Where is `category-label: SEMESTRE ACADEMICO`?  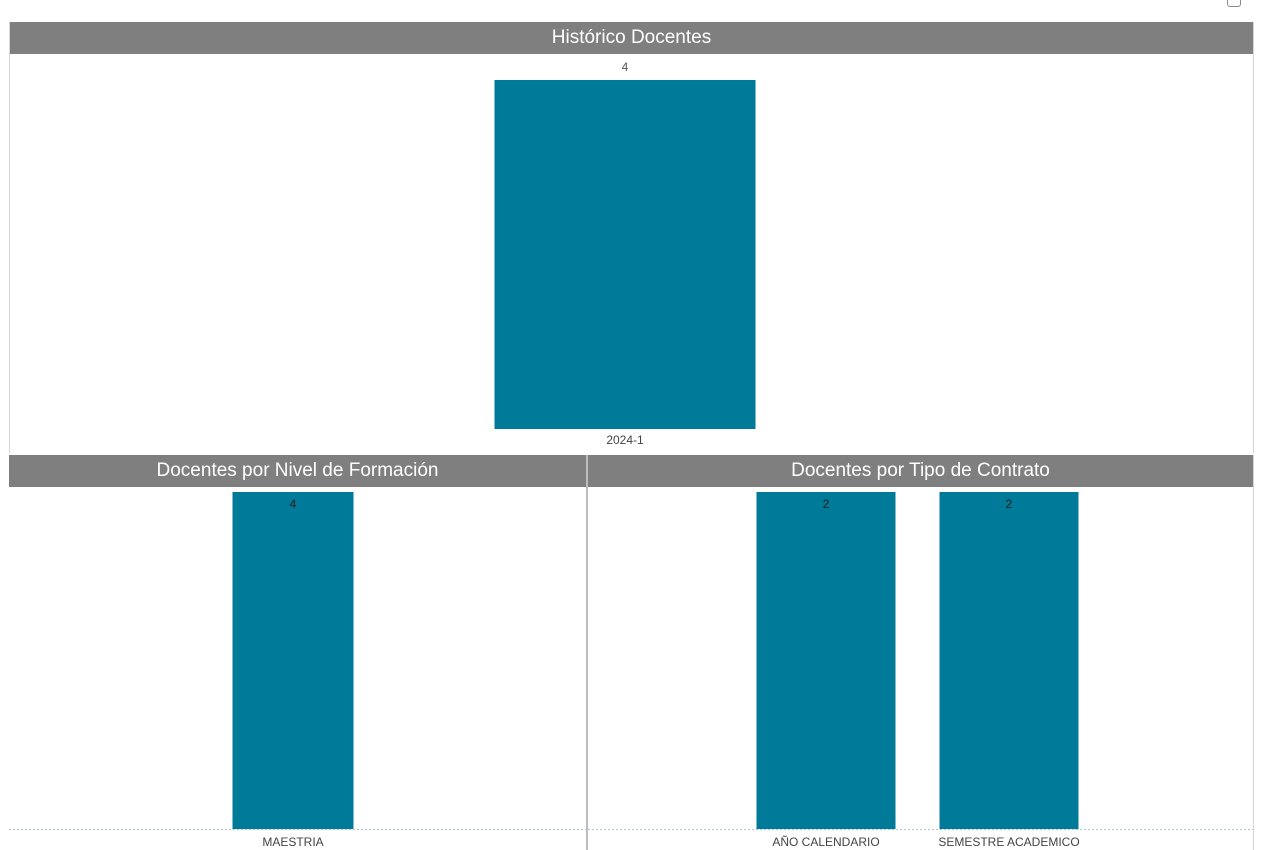 category-label: SEMESTRE ACADEMICO is located at coordinates (1008, 842).